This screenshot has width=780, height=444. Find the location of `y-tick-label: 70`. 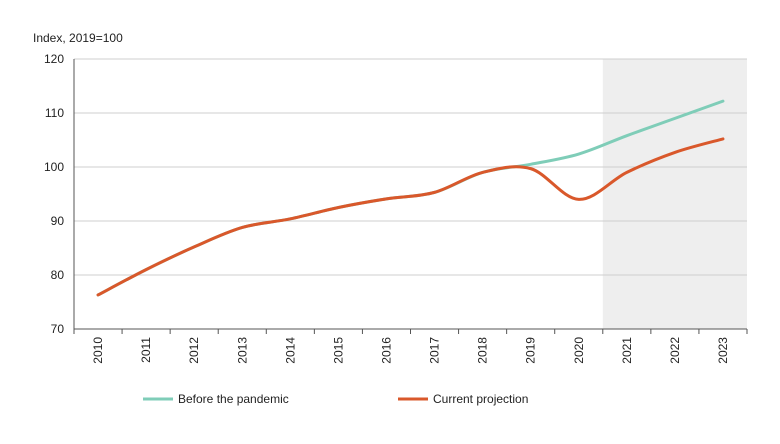

y-tick-label: 70 is located at coordinates (58, 329).